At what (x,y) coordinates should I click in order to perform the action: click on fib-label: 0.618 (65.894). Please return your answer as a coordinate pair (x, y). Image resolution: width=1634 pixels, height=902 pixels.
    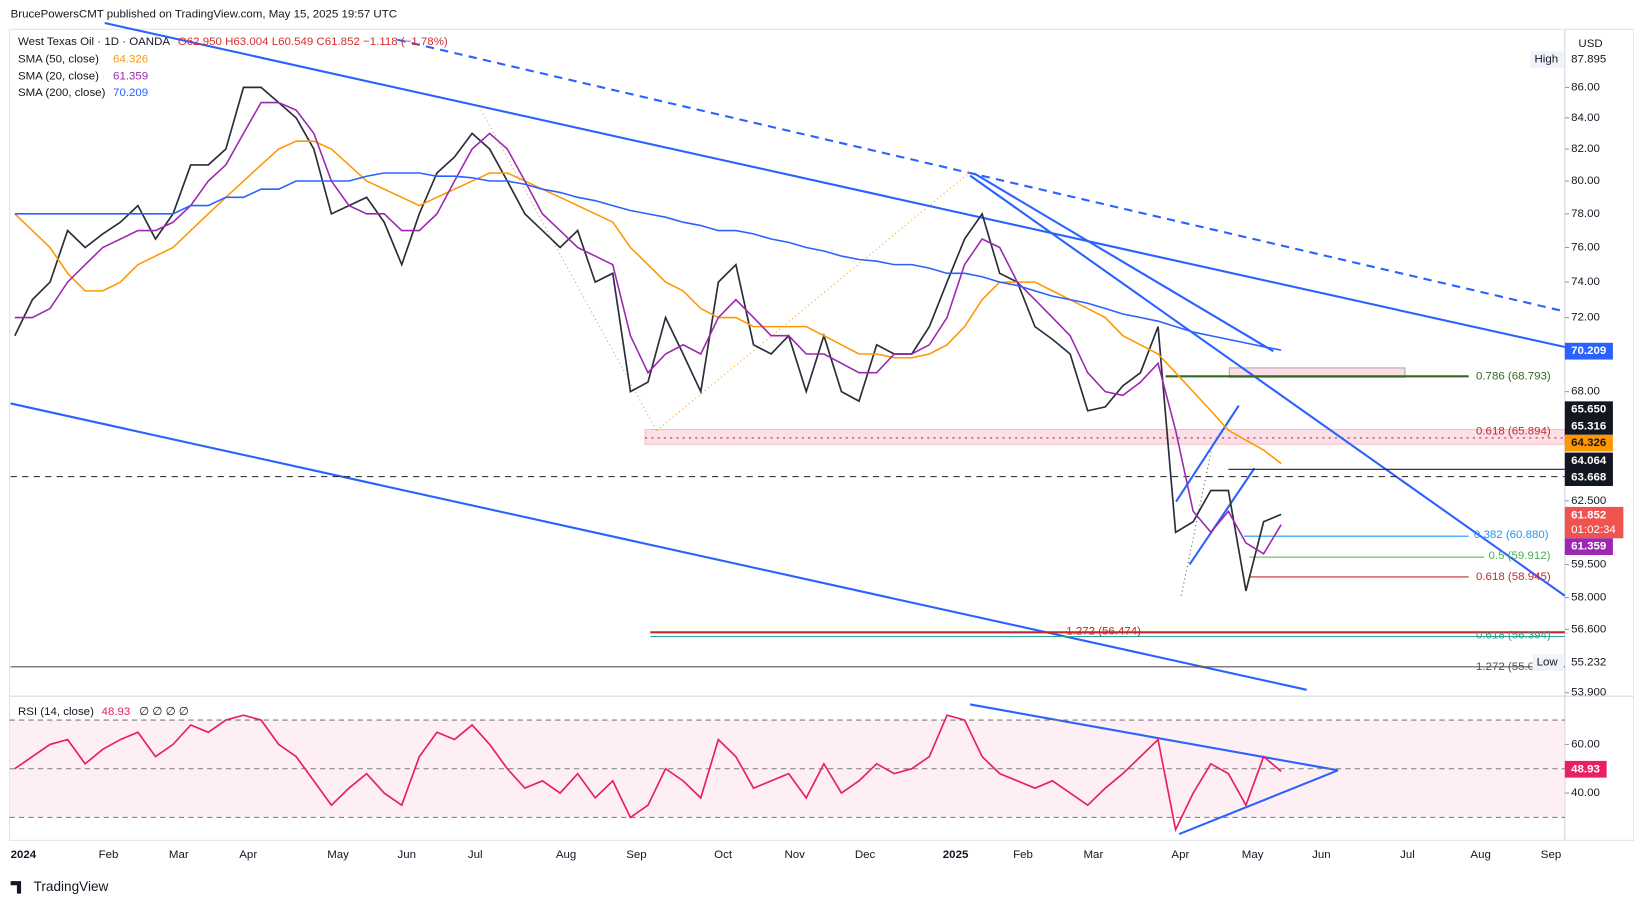
    Looking at the image, I should click on (1513, 432).